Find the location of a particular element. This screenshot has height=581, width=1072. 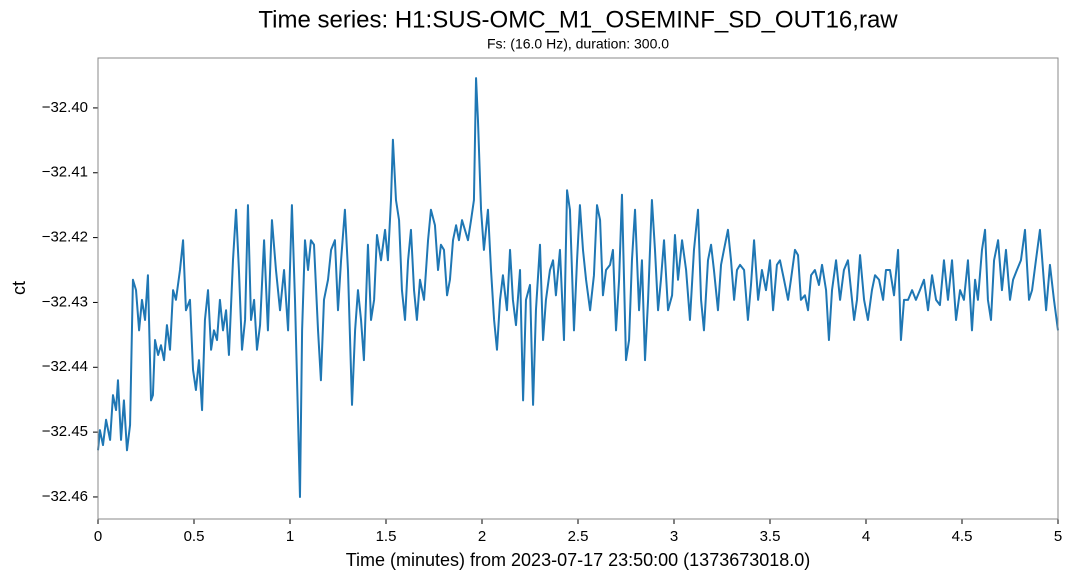

x-tick-label: 4 is located at coordinates (866, 536).